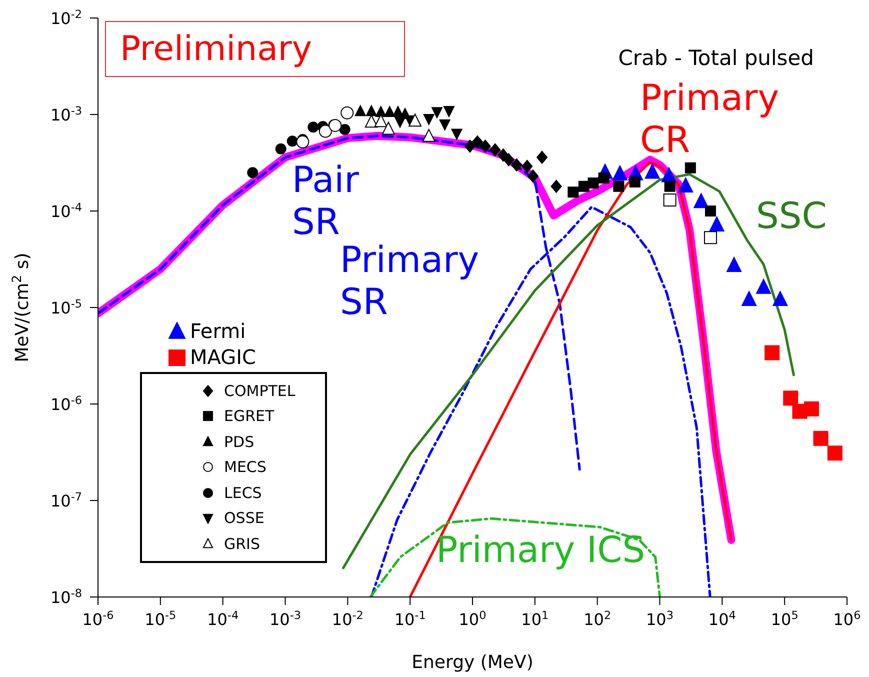 The height and width of the screenshot is (677, 869). I want to click on x-tick-label: 10$^{3}$, so click(660, 618).